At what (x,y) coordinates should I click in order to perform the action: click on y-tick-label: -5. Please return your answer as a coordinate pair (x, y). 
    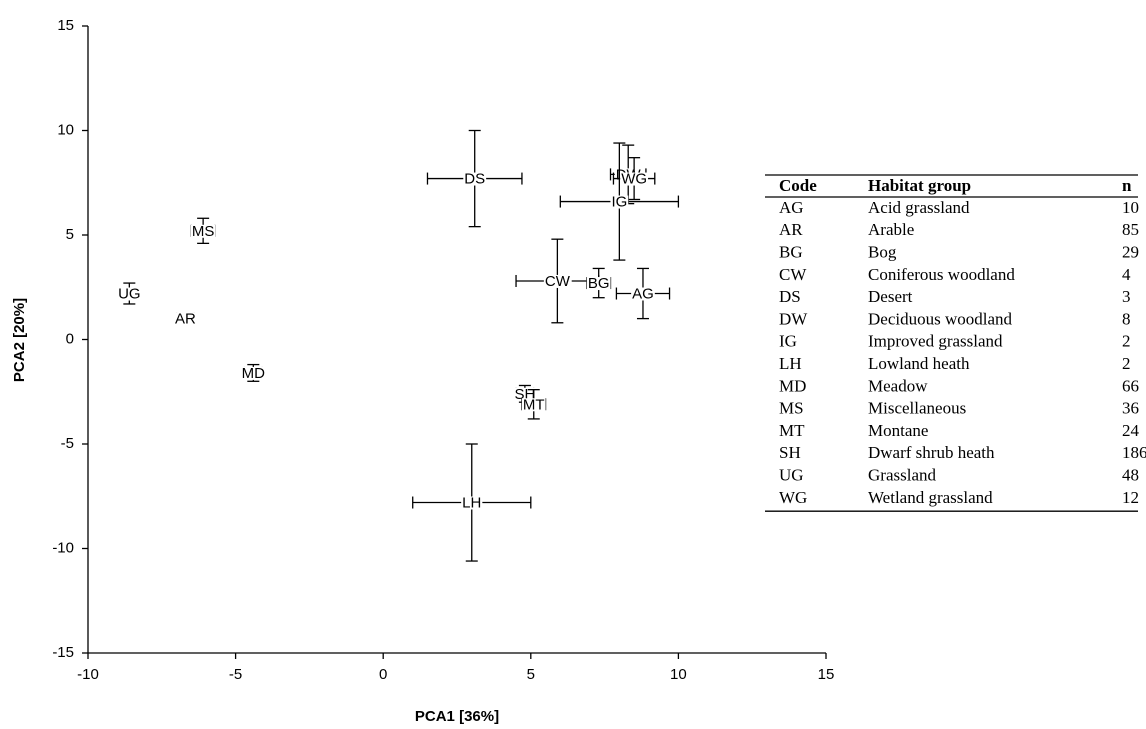
    Looking at the image, I should click on (67, 443).